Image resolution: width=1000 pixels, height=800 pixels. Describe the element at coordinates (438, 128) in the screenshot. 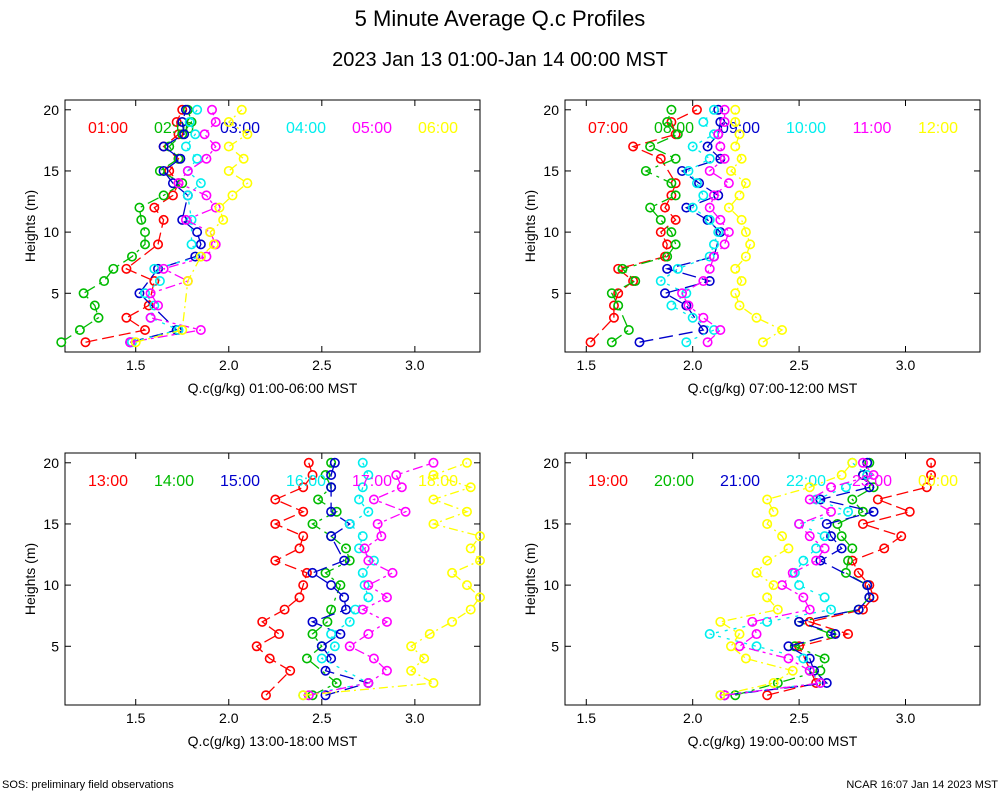

I see `legend-label: 06:00` at that location.